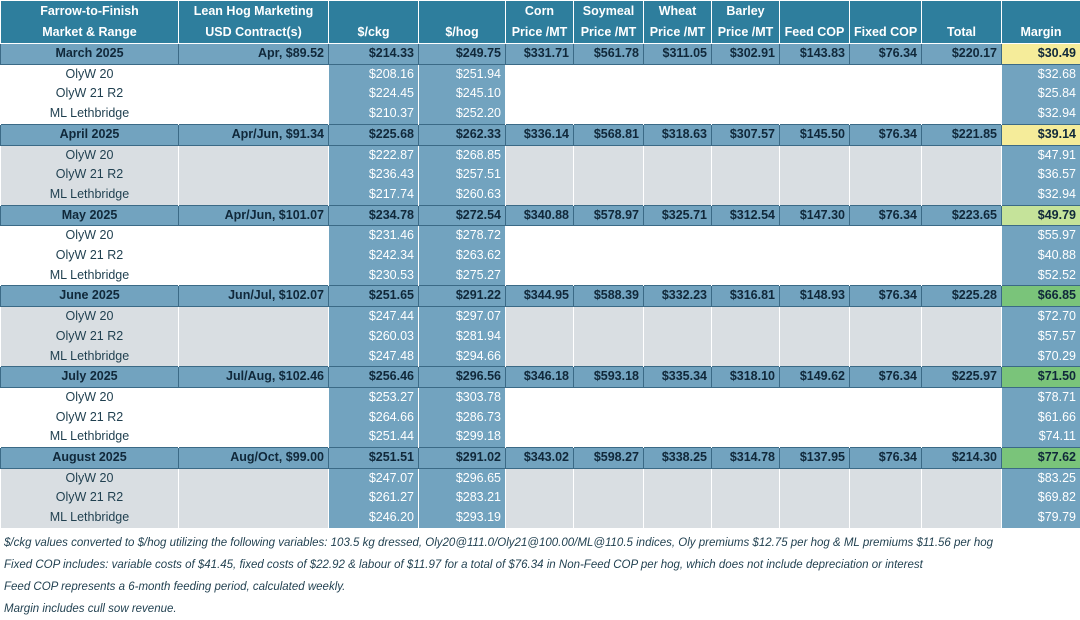  What do you see at coordinates (90, 215) in the screenshot?
I see `cell-month: May 2025` at bounding box center [90, 215].